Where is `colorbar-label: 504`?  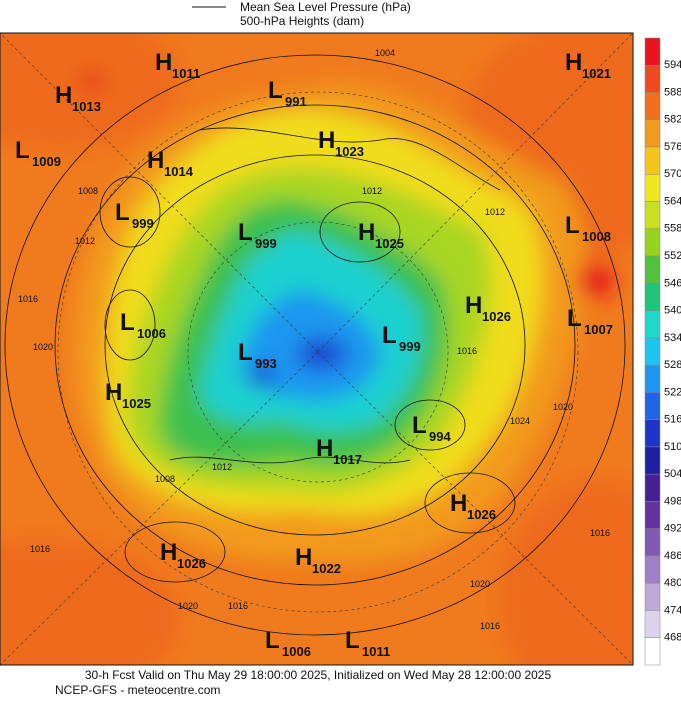 colorbar-label: 504 is located at coordinates (672, 474).